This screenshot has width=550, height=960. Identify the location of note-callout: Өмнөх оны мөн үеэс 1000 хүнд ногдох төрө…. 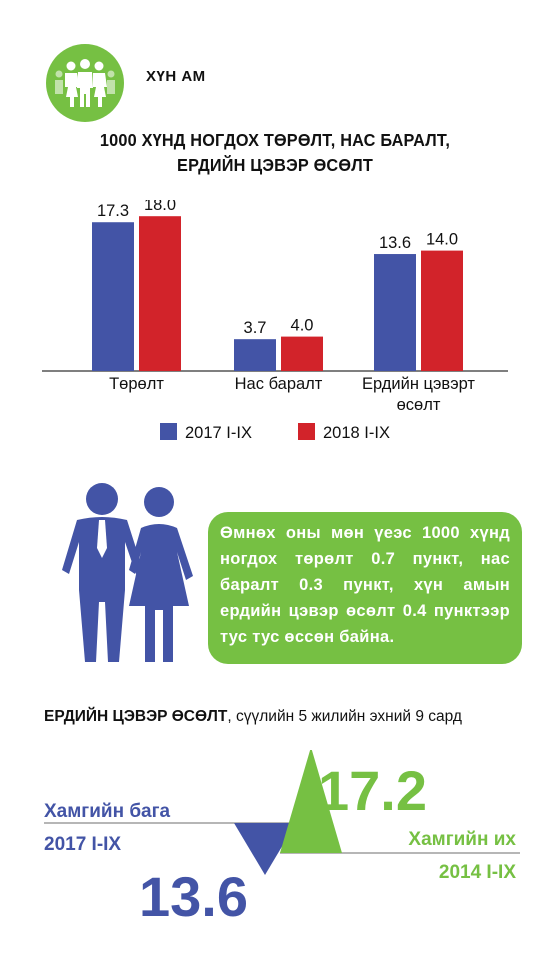
(365, 588).